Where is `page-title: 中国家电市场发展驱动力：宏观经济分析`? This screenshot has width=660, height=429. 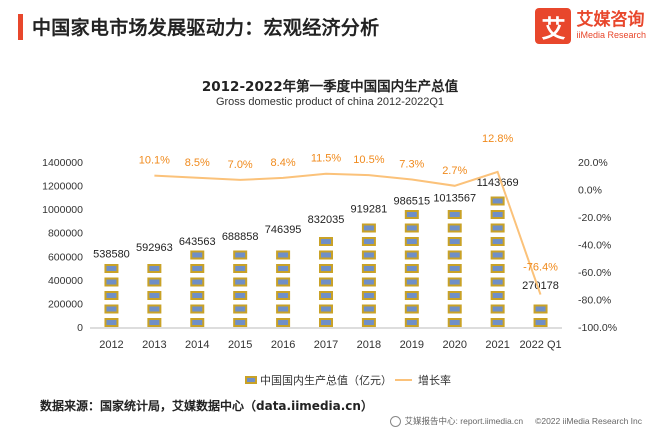 page-title: 中国家电市场发展驱动力：宏观经济分析 is located at coordinates (206, 28).